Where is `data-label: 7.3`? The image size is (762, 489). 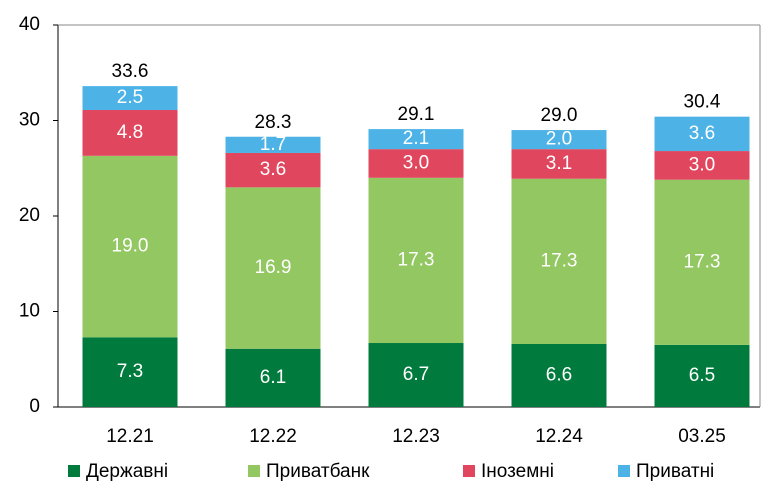 data-label: 7.3 is located at coordinates (130, 371).